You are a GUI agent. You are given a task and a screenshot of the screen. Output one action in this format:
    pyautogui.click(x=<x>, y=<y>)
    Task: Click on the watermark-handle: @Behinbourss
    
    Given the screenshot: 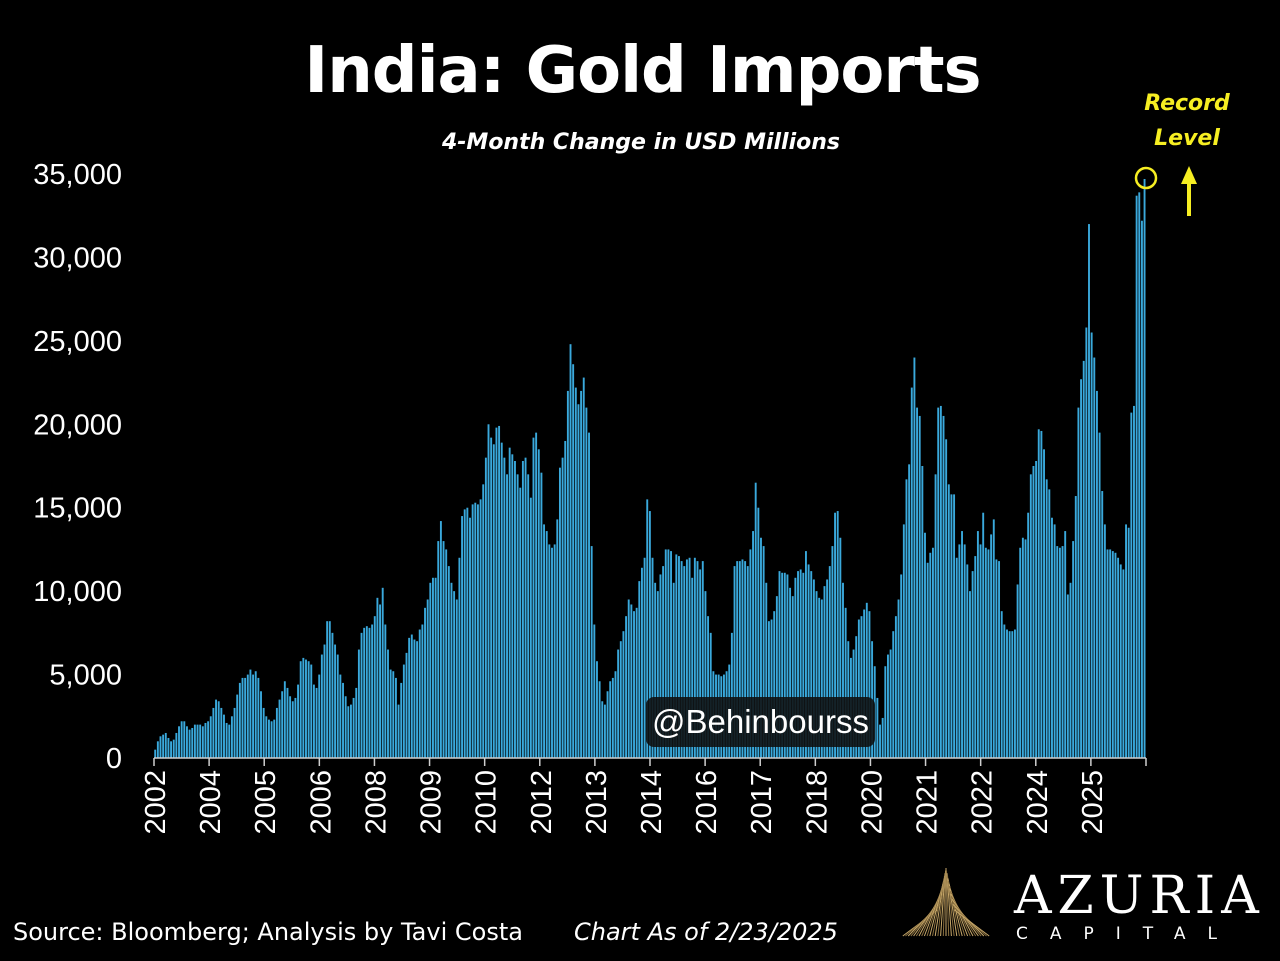 What is the action you would take?
    pyautogui.click(x=760, y=722)
    